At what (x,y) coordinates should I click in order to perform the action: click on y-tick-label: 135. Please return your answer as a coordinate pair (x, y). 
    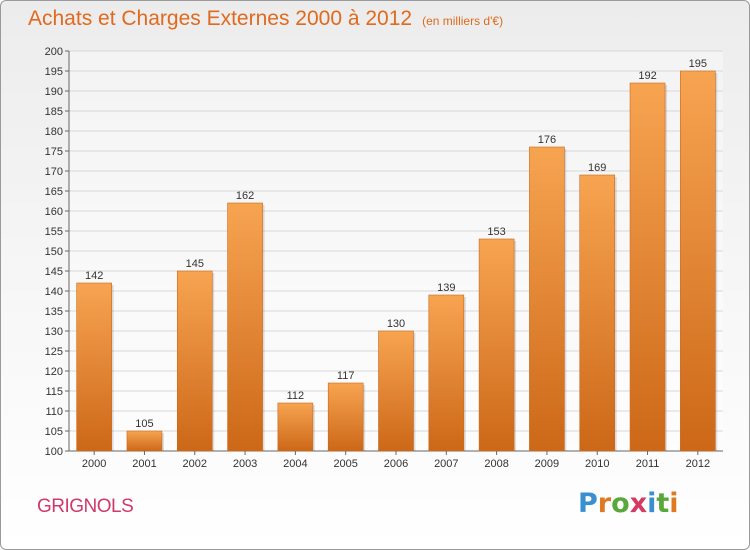
    Looking at the image, I should click on (54, 312).